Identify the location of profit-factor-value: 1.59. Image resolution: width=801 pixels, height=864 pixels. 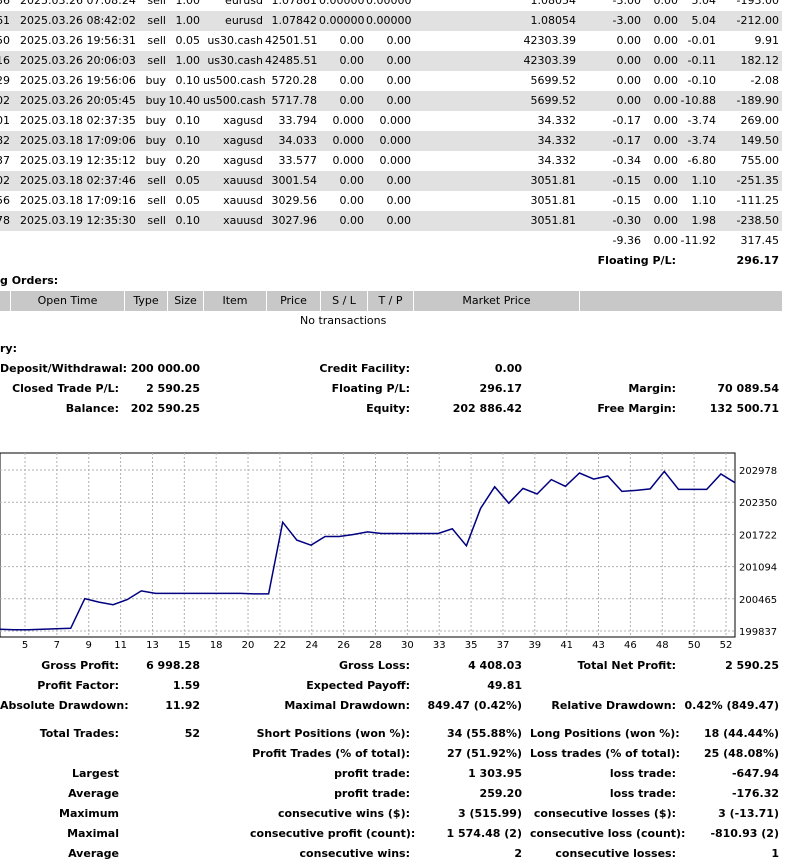
(186, 685).